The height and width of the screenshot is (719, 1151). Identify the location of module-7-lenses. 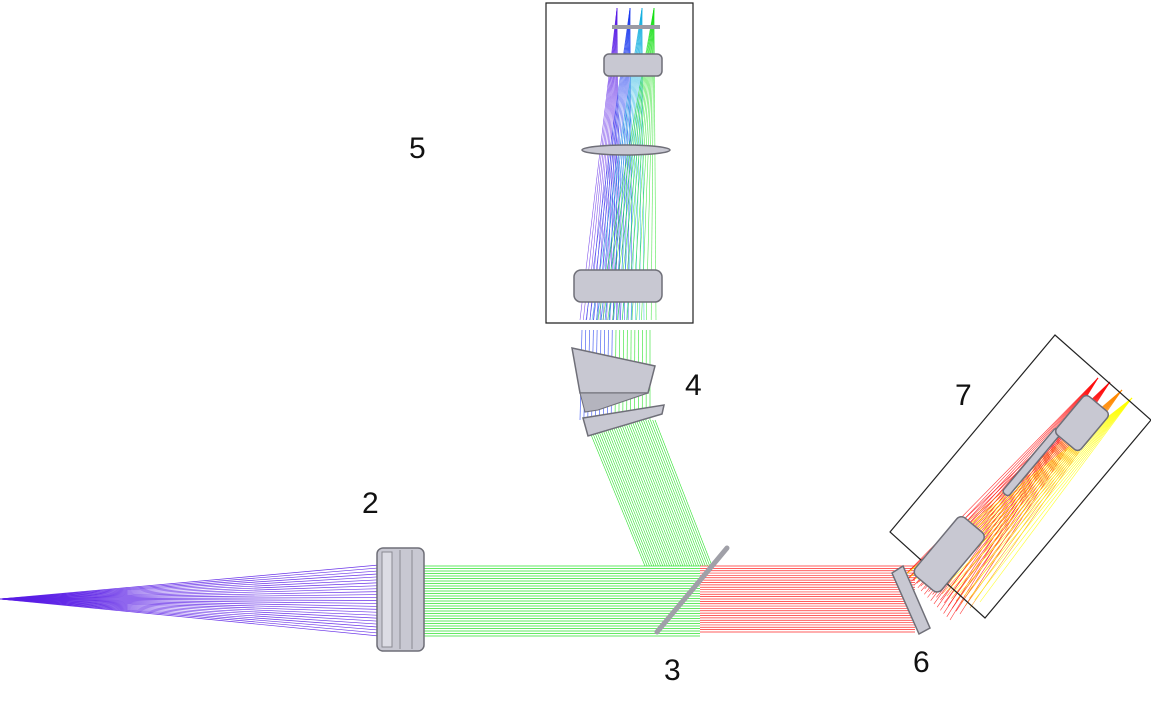
(1011, 493).